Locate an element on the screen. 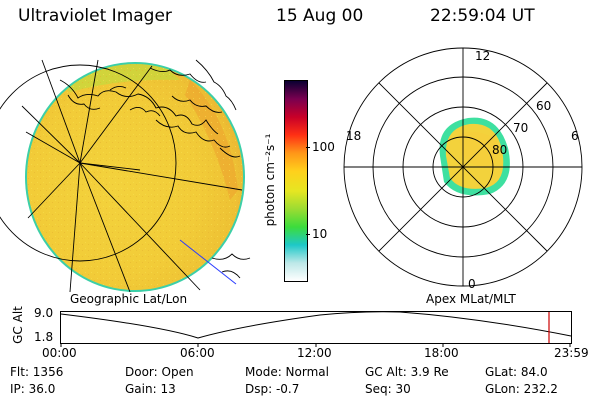 Image resolution: width=600 pixels, height=400 pixels. lat-label-60: 60 is located at coordinates (543, 106).